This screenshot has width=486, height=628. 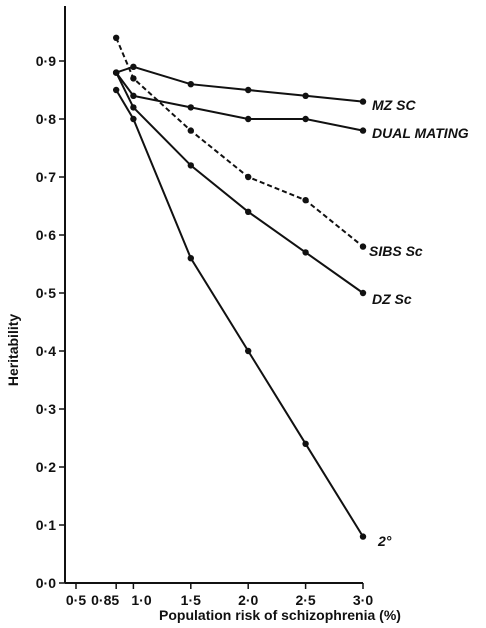 I want to click on series-label-dz-sc: DZ Sc, so click(x=392, y=299).